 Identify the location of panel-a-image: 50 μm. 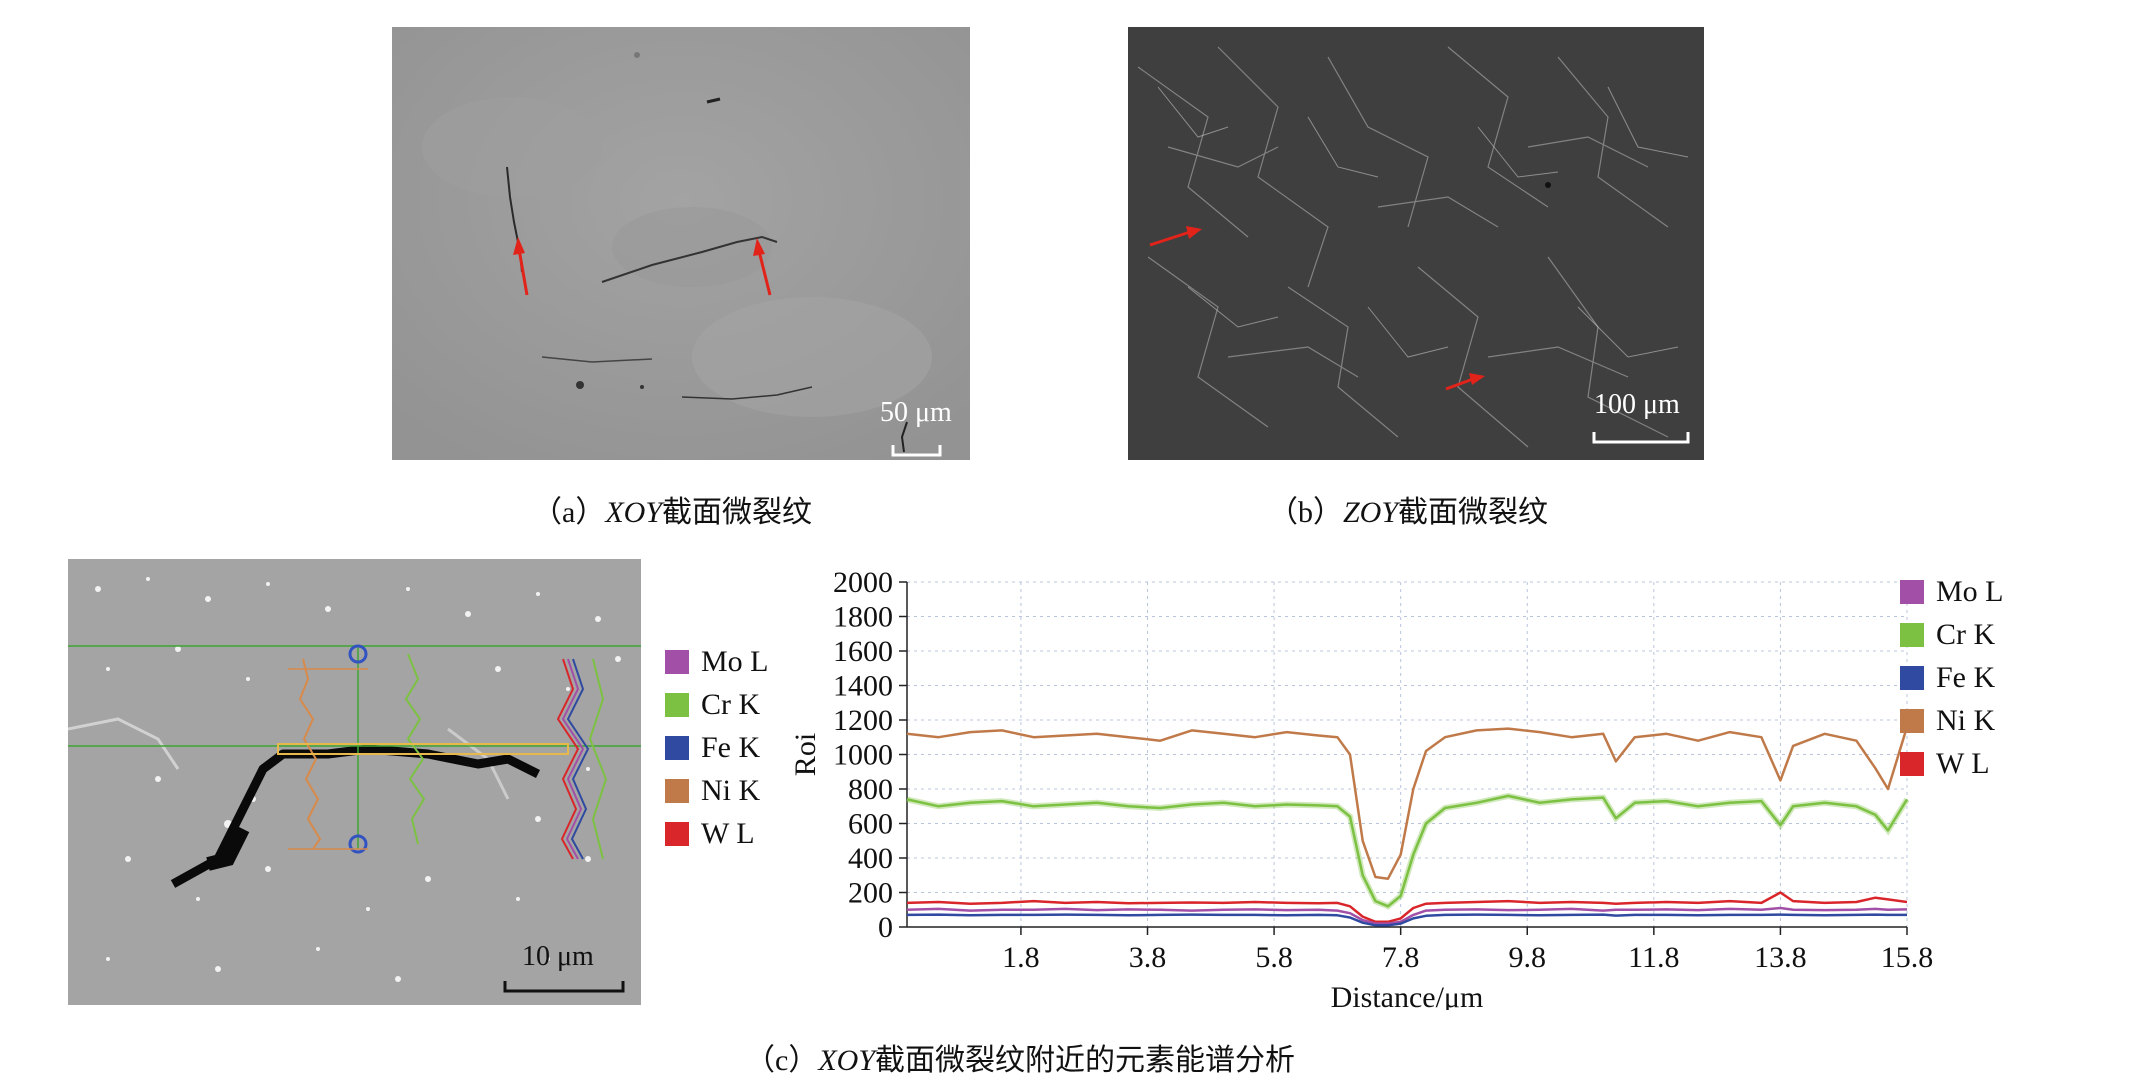
(681, 243).